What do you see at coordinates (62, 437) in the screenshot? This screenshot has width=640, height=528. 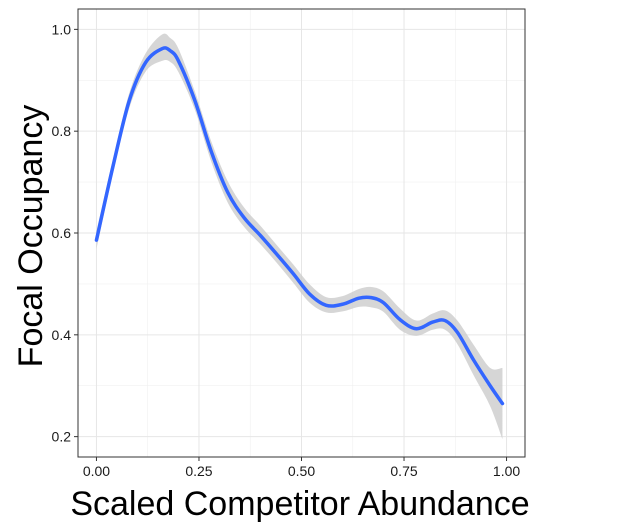 I see `y-tick-label: 0.2` at bounding box center [62, 437].